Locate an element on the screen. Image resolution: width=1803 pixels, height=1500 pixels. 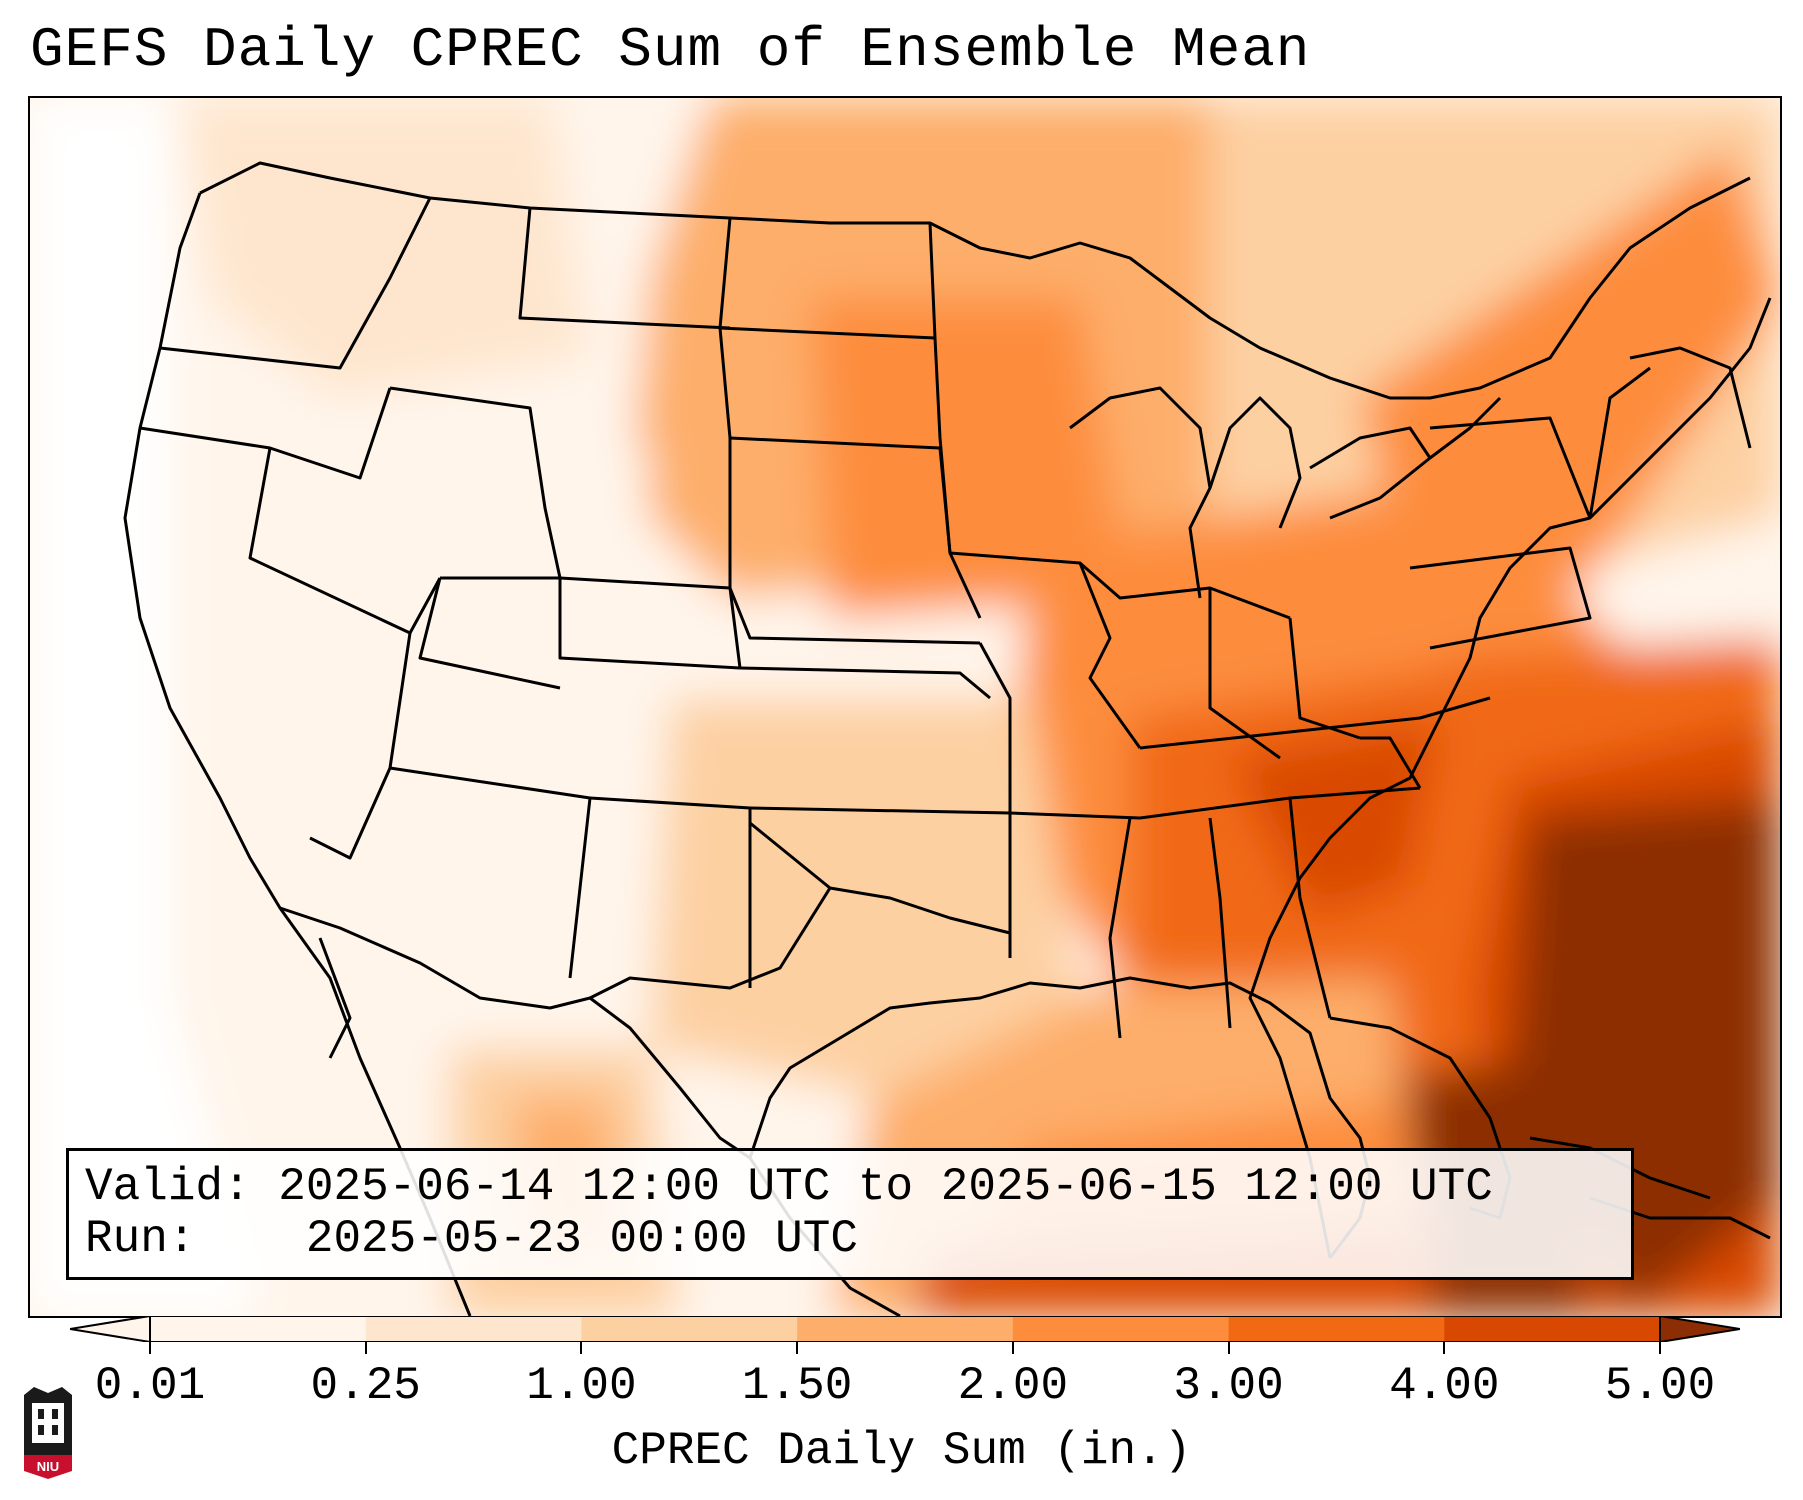
colorbar is located at coordinates (905, 1329).